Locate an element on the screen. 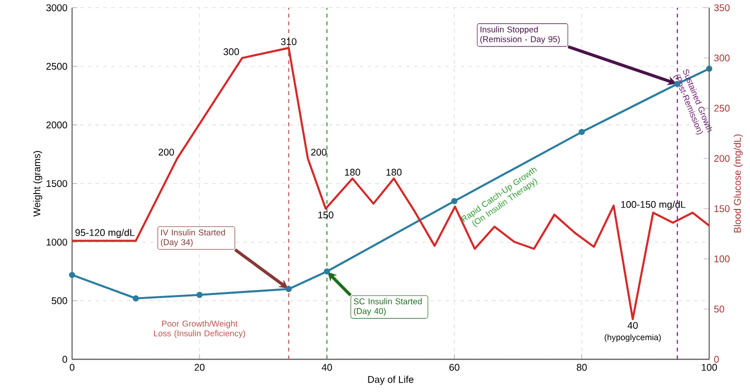 Image resolution: width=750 pixels, height=392 pixels. data-label: 95-120 mg/dL is located at coordinates (105, 233).